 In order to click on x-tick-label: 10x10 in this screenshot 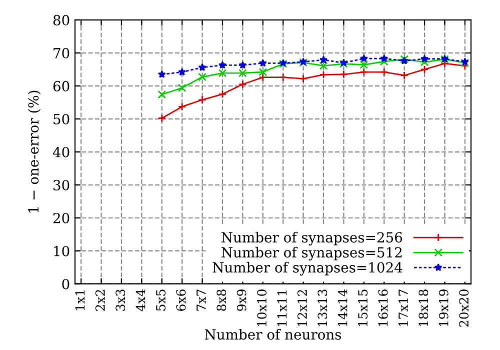, I will do `click(262, 308)`.